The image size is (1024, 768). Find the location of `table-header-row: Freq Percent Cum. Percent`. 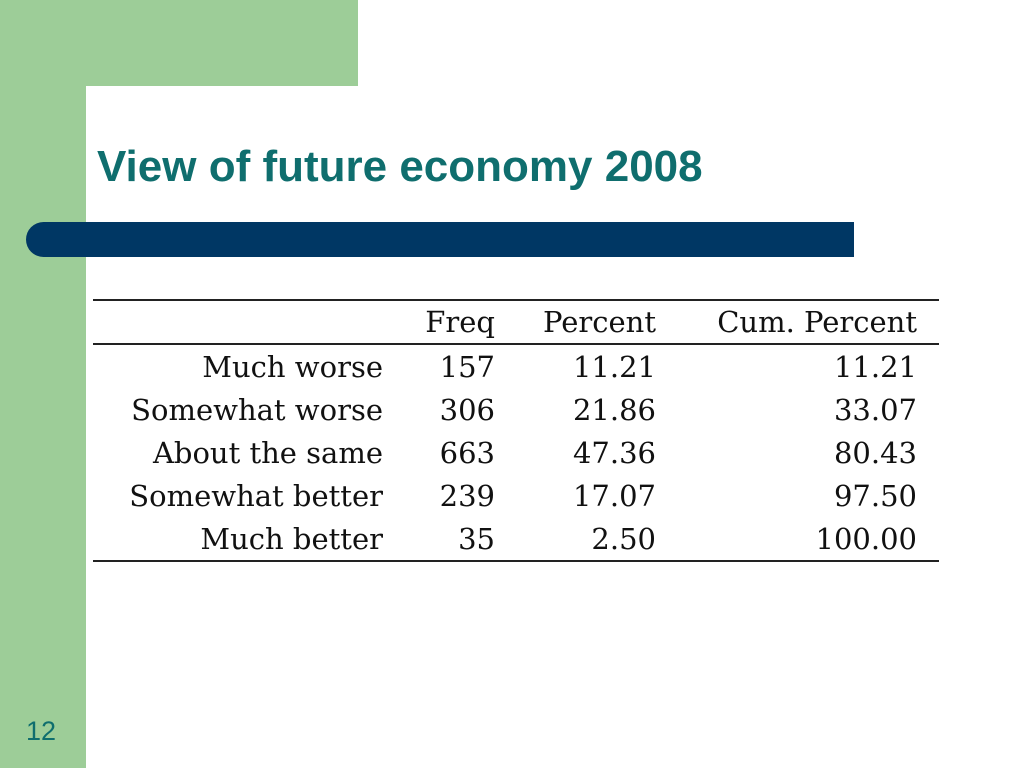

table-header-row: Freq Percent Cum. Percent is located at coordinates (516, 322).